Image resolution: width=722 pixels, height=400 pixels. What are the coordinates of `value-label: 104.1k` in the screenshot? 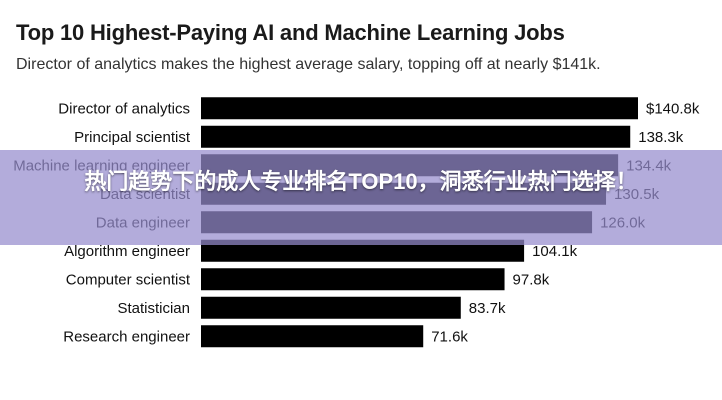 It's located at (555, 251).